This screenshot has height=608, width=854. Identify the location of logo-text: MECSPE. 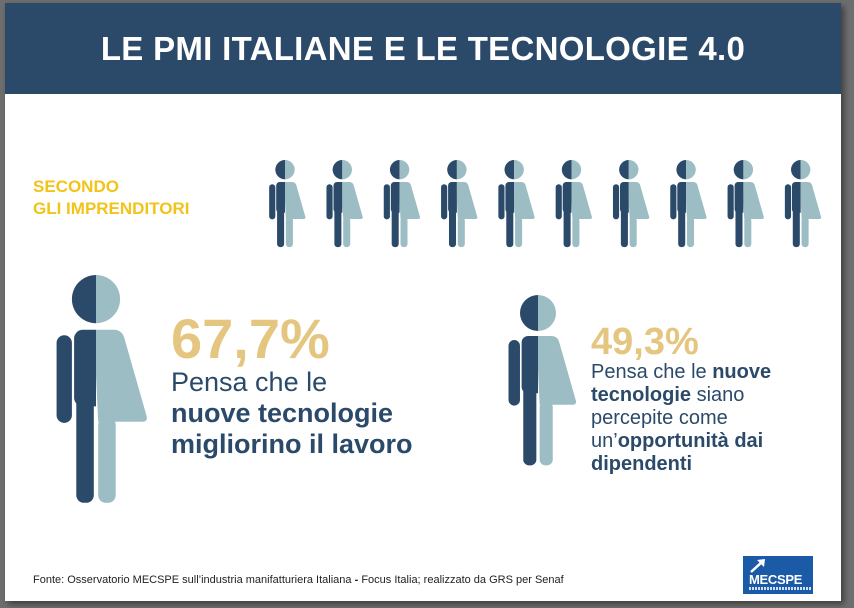
(776, 579).